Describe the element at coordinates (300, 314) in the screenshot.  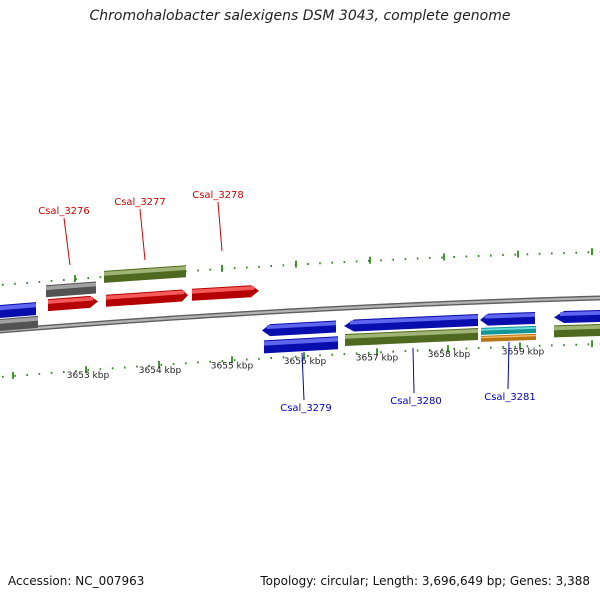
I see `backbone` at that location.